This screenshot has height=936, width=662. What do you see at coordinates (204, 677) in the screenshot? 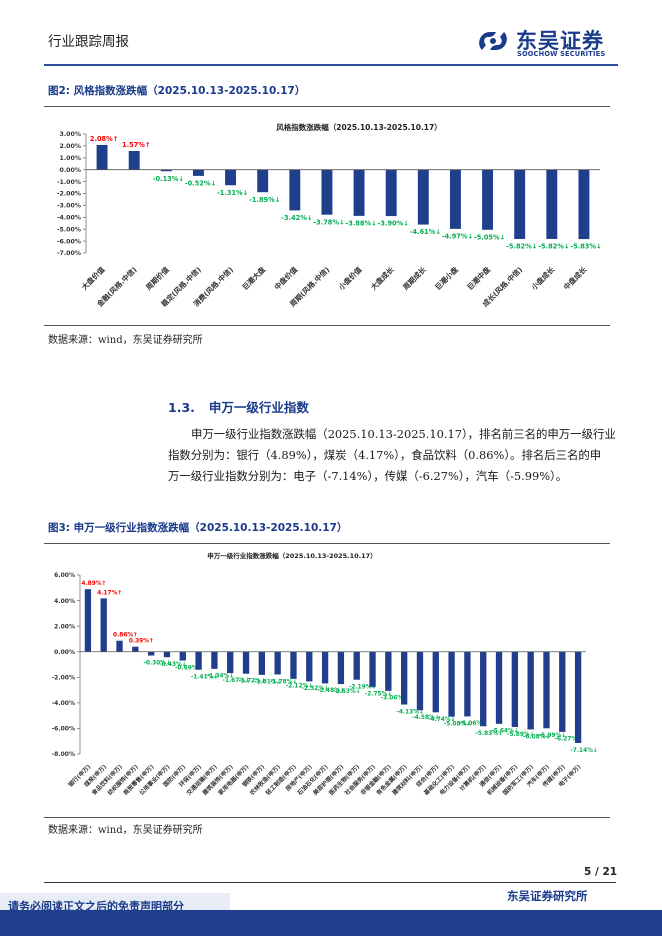
I see `data-label: -1.41%↓` at bounding box center [204, 677].